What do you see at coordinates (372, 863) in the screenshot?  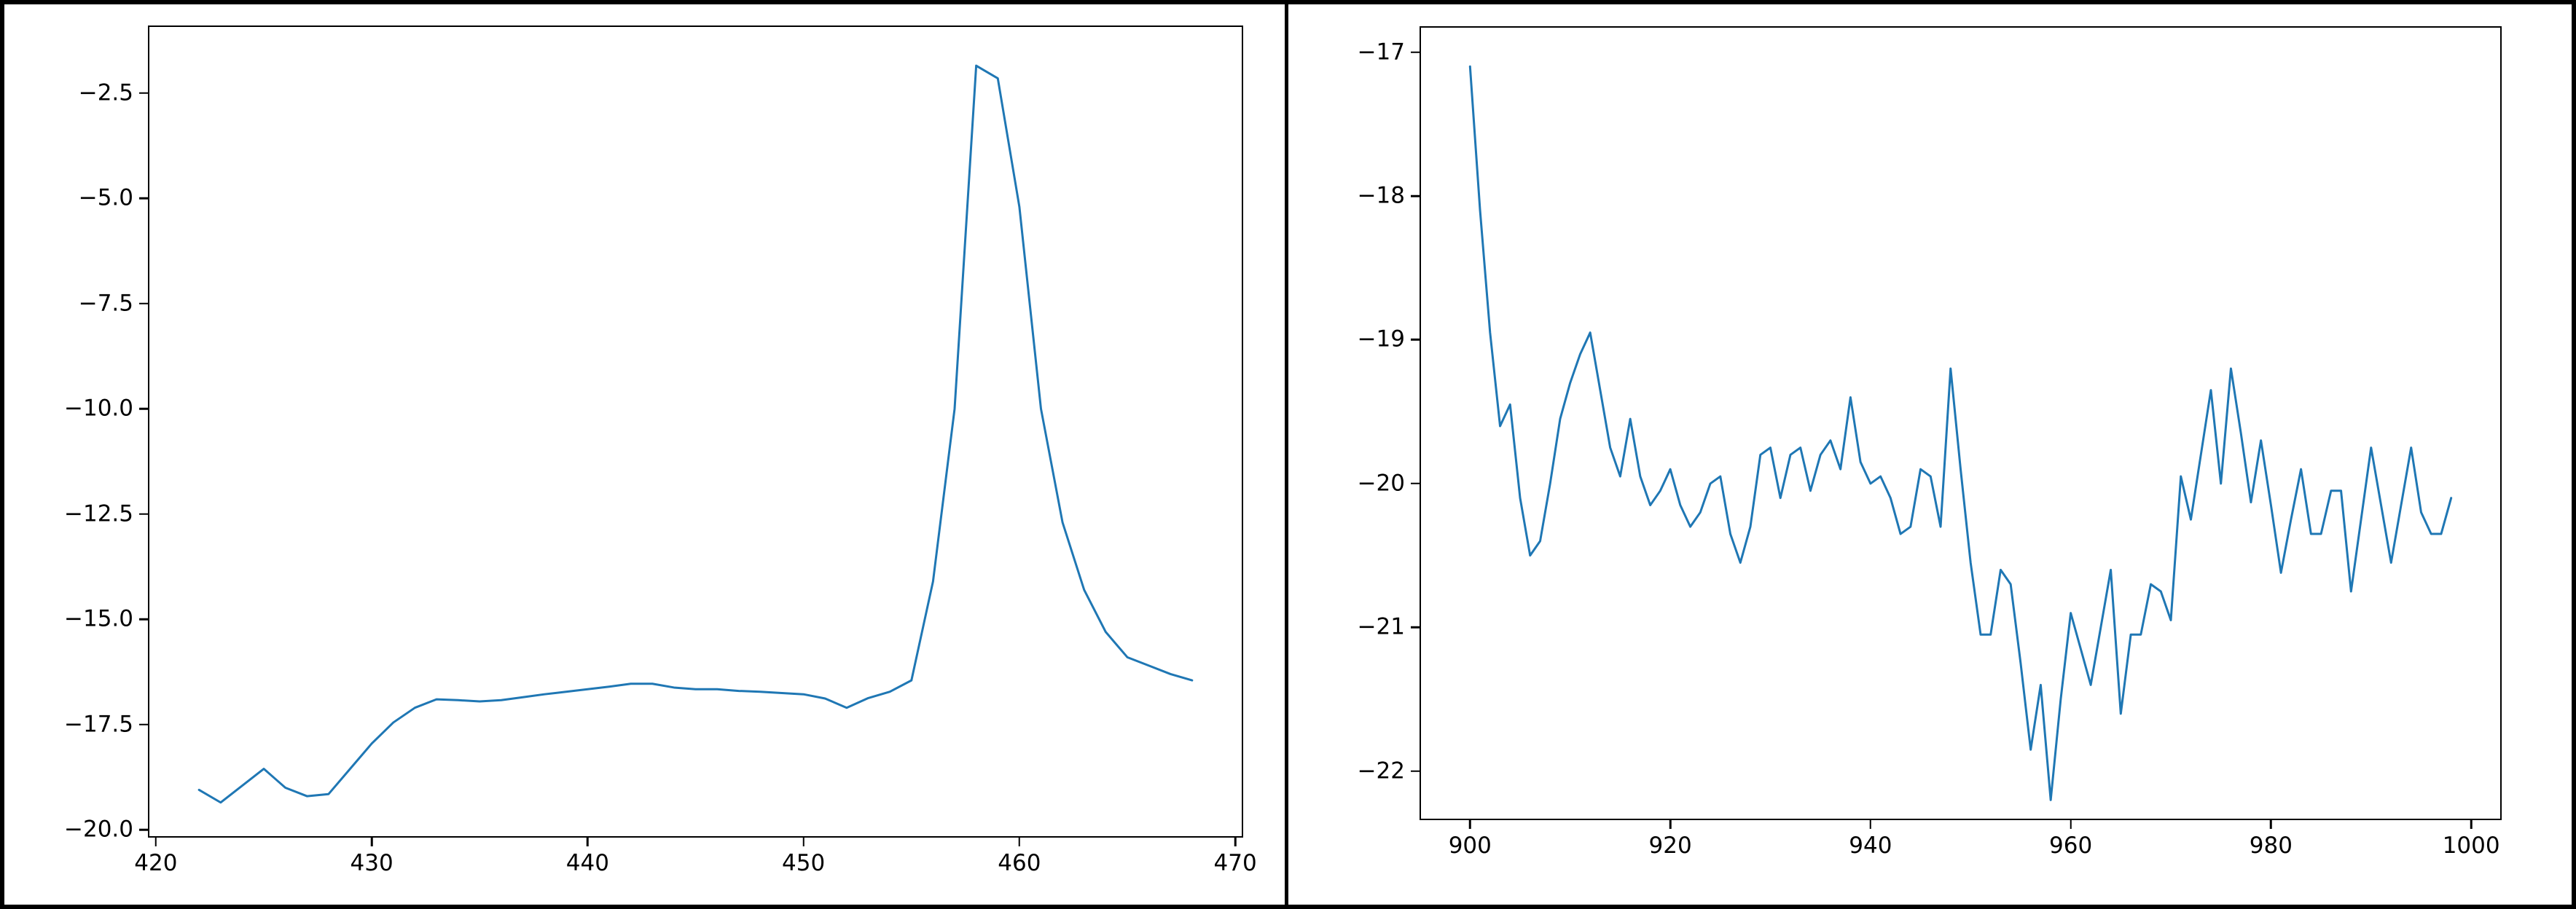 I see `x-tick-label: 430` at bounding box center [372, 863].